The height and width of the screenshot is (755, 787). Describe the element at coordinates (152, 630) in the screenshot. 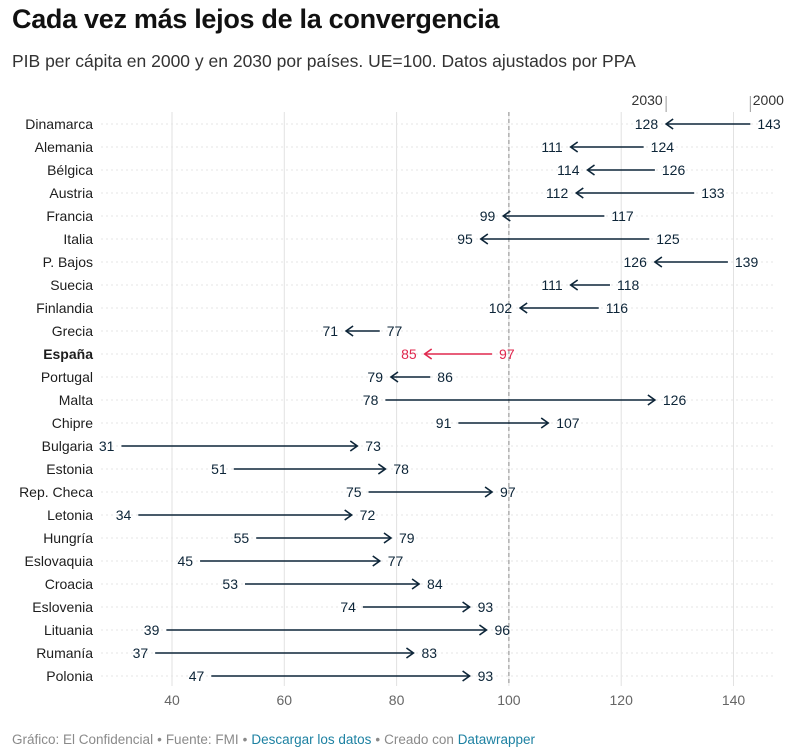

I see `value-label-2000: 39` at that location.